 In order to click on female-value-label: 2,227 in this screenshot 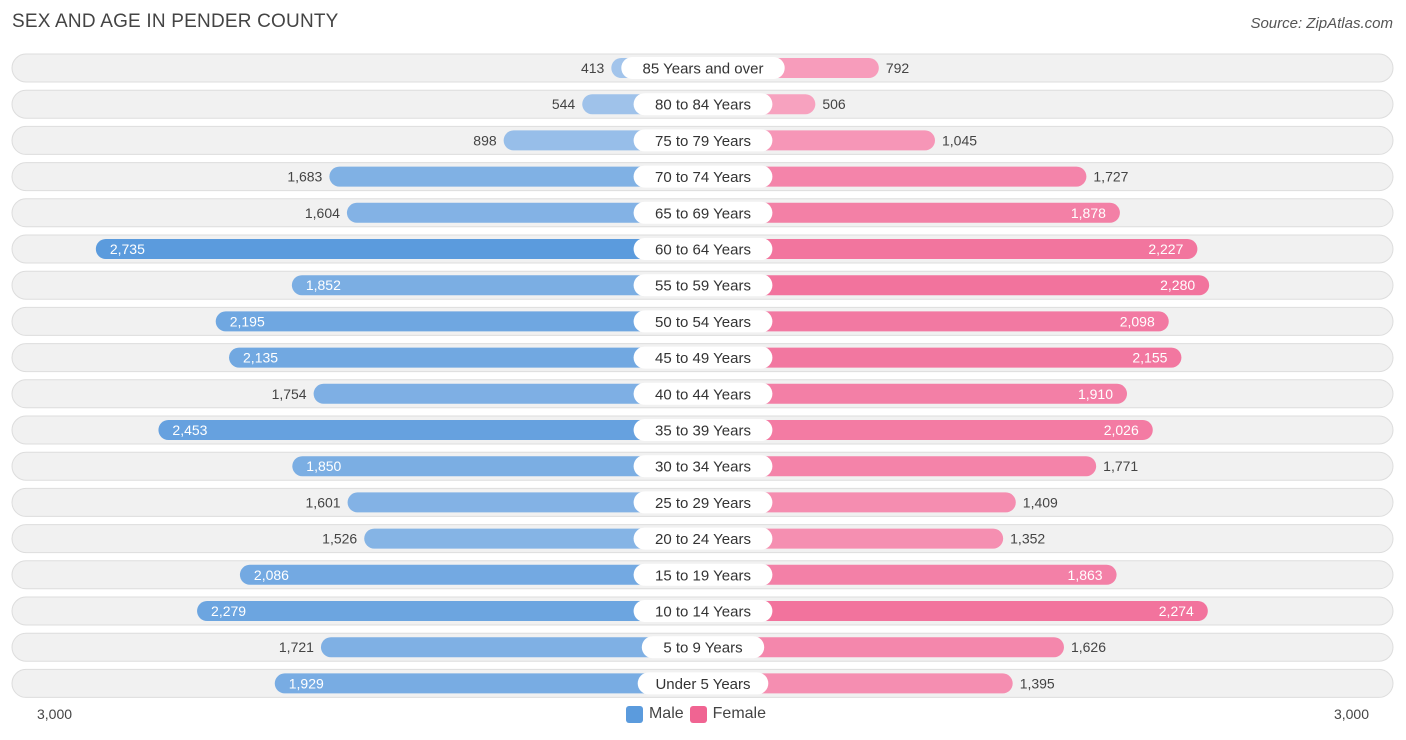, I will do `click(1165, 249)`.